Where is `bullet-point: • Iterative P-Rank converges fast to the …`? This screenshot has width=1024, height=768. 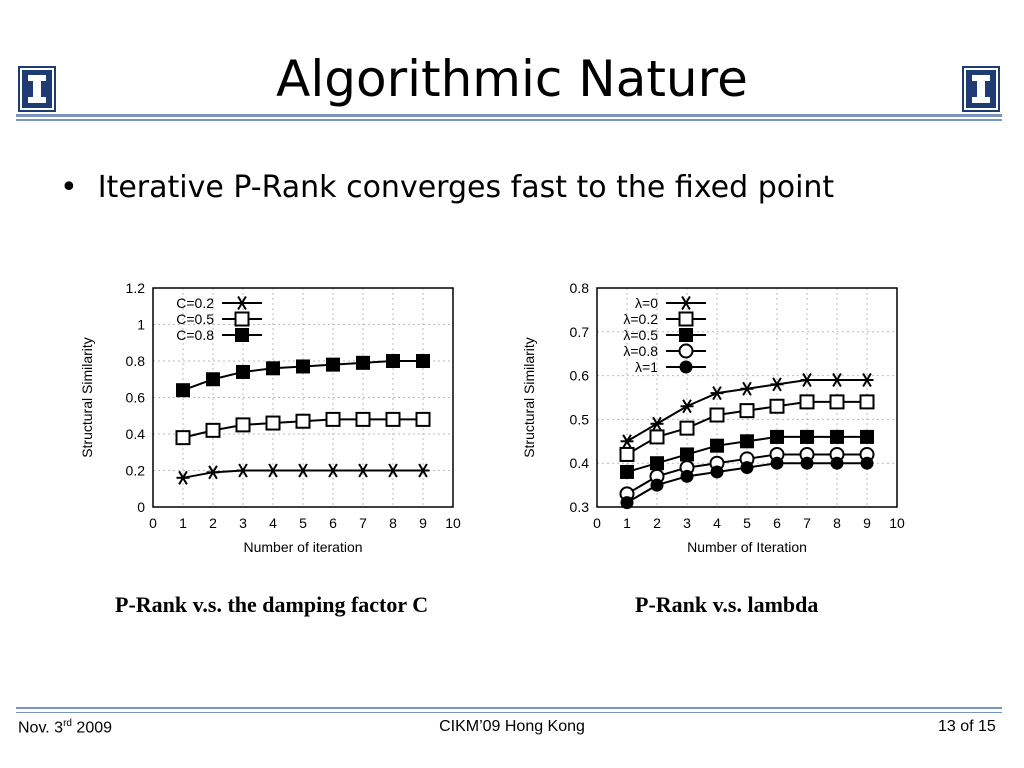
bullet-point: • Iterative P-Rank converges fast to the … is located at coordinates (447, 187).